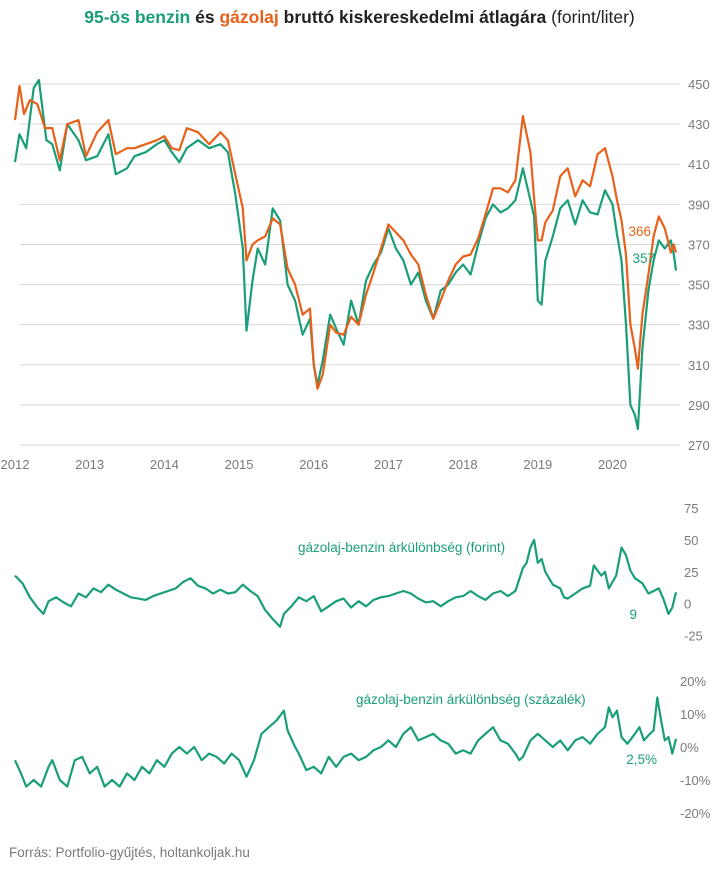  Describe the element at coordinates (695, 780) in the screenshot. I see `y-tick-label-3-1: -10%` at that location.